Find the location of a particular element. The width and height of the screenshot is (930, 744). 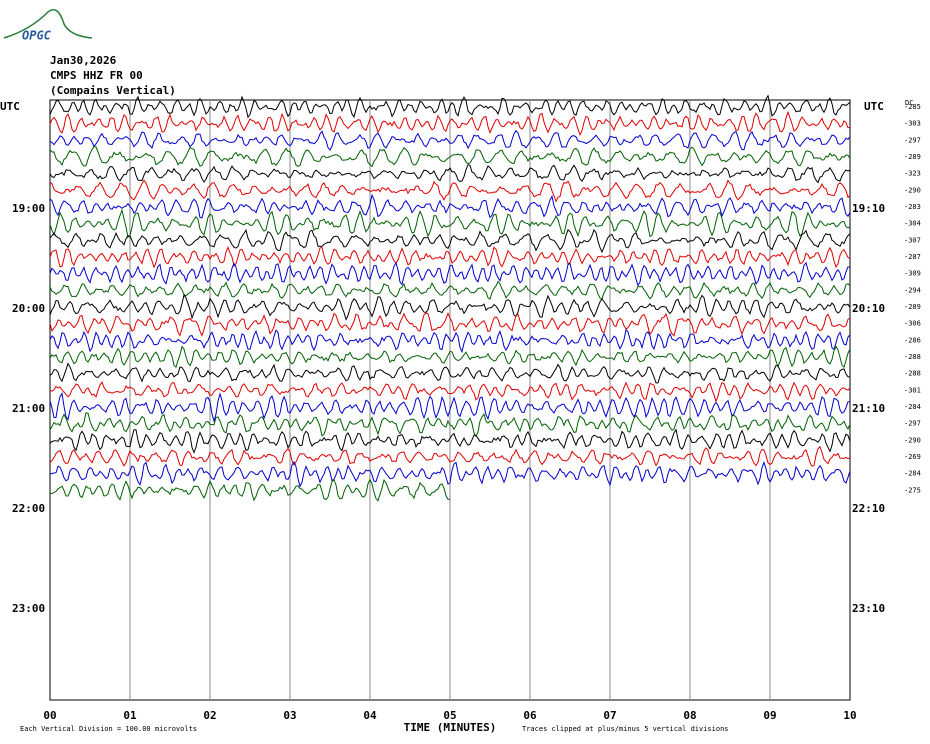

dc-offset: -283 is located at coordinates (912, 207).